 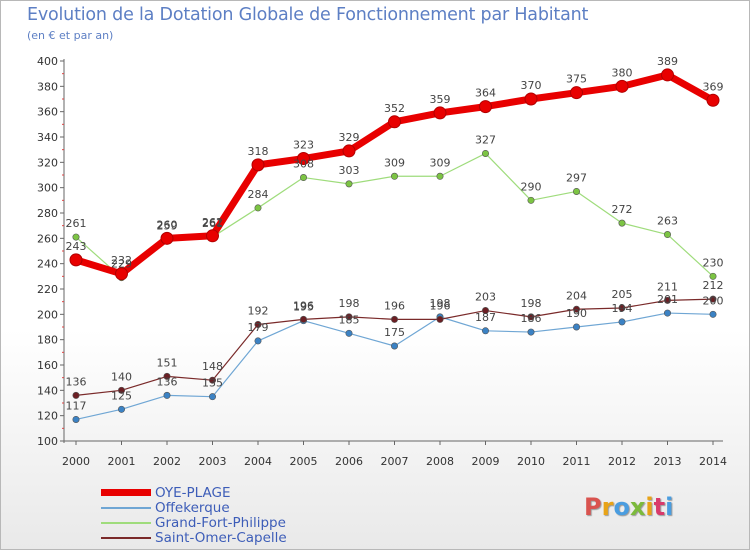 I want to click on chart-subtitle: (en € et par an), so click(x=70, y=35).